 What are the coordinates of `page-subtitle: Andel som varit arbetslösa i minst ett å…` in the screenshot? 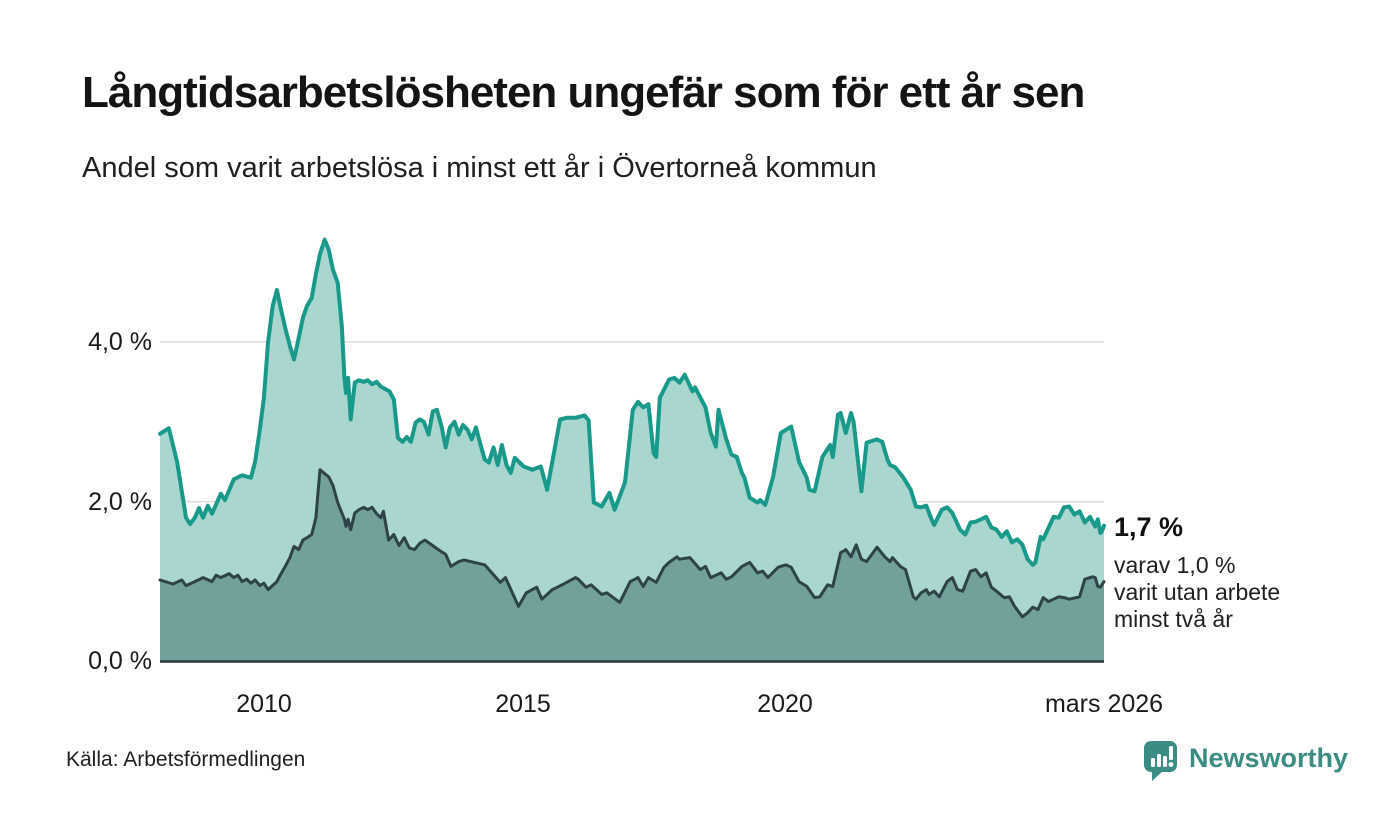 It's located at (479, 168).